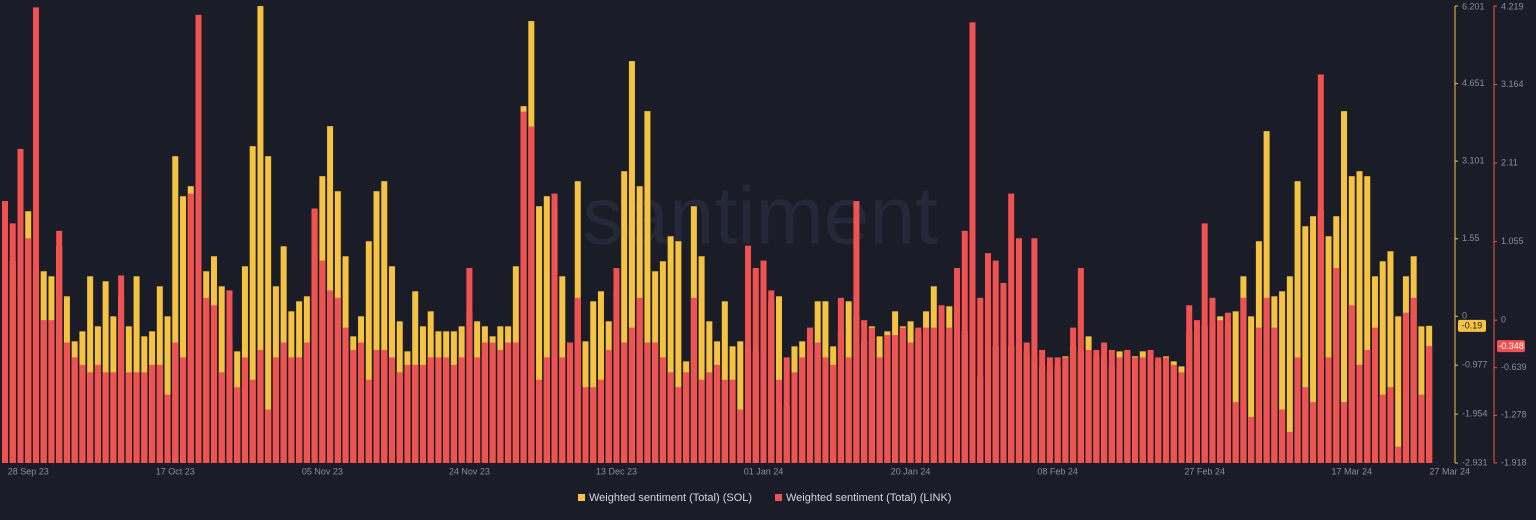 The width and height of the screenshot is (1536, 520). Describe the element at coordinates (1057, 471) in the screenshot. I see `x-tick-label: 08 Feb 24` at that location.